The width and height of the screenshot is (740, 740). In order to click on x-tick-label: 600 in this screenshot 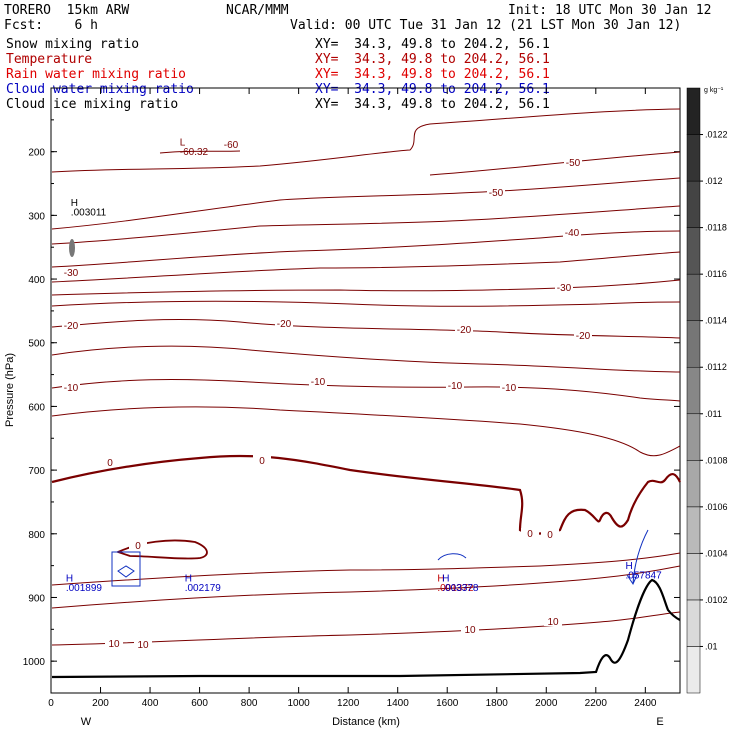, I will do `click(199, 703)`.